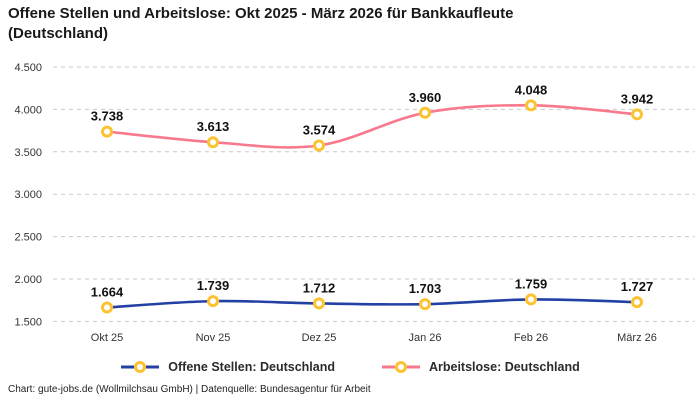 This screenshot has width=700, height=400. Describe the element at coordinates (531, 283) in the screenshot. I see `data-point-label: 1.759` at that location.